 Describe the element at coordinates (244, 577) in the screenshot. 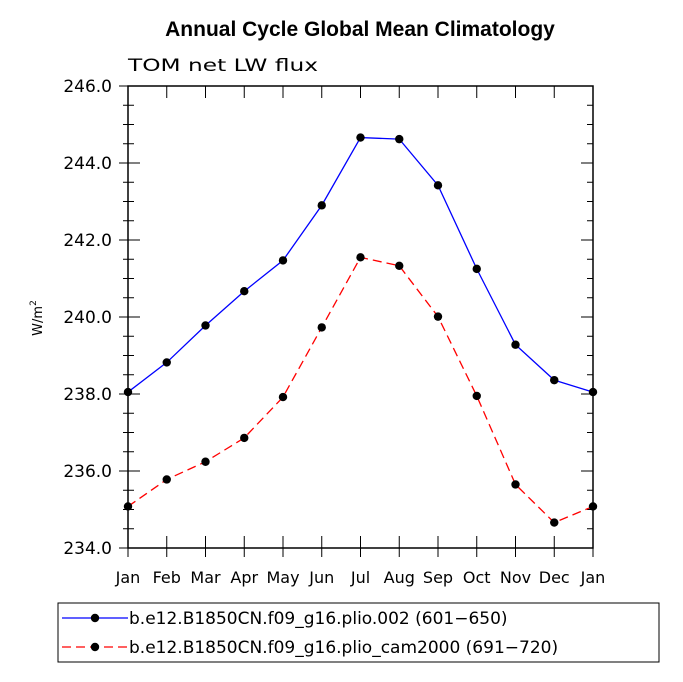

I see `x-tick-label: Apr` at that location.